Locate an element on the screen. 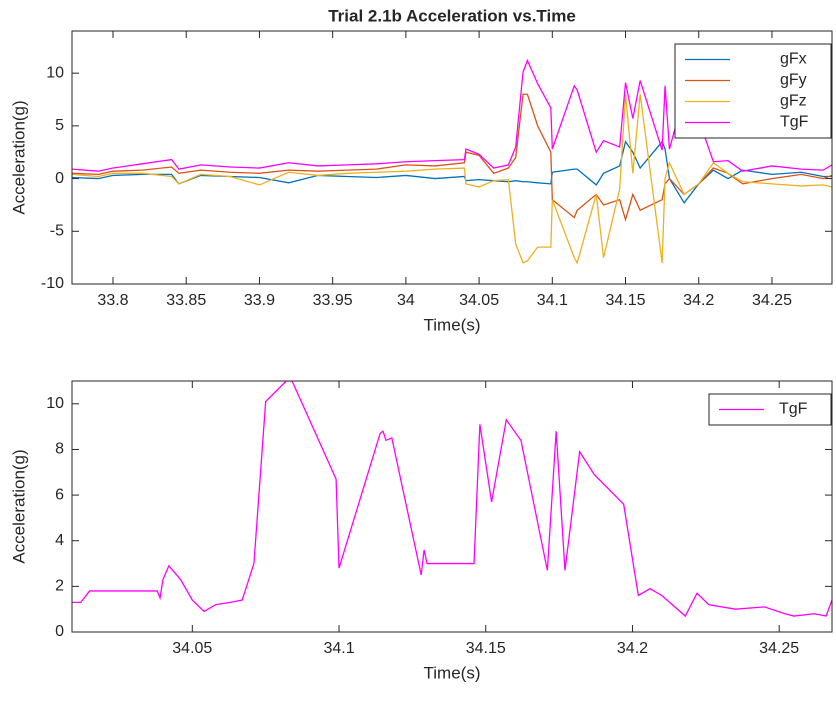 The width and height of the screenshot is (836, 704). y-tick-label: 5 is located at coordinates (59, 125).